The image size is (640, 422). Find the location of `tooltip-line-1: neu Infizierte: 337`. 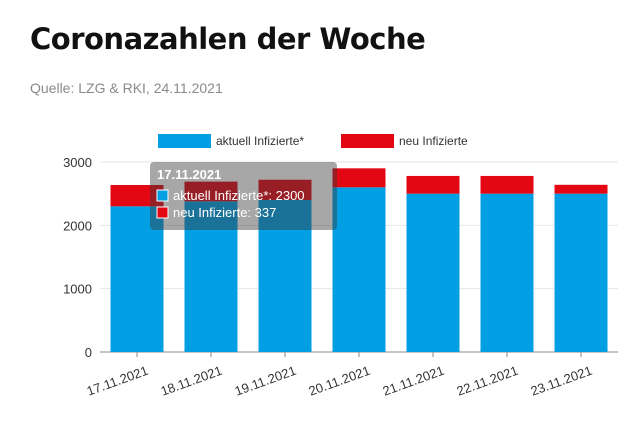

tooltip-line-1: neu Infizierte: 337 is located at coordinates (224, 212).